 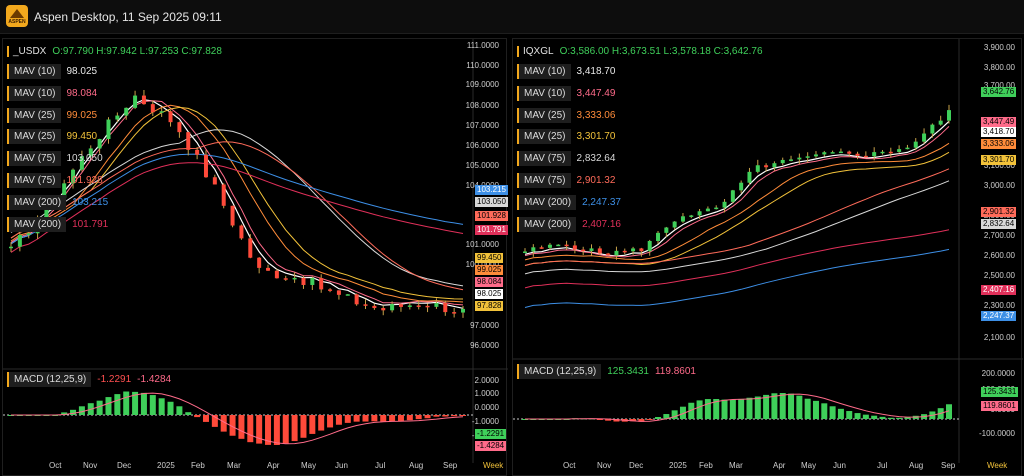 I want to click on indicator-row: MAV (25) 99.450, so click(x=52, y=136).